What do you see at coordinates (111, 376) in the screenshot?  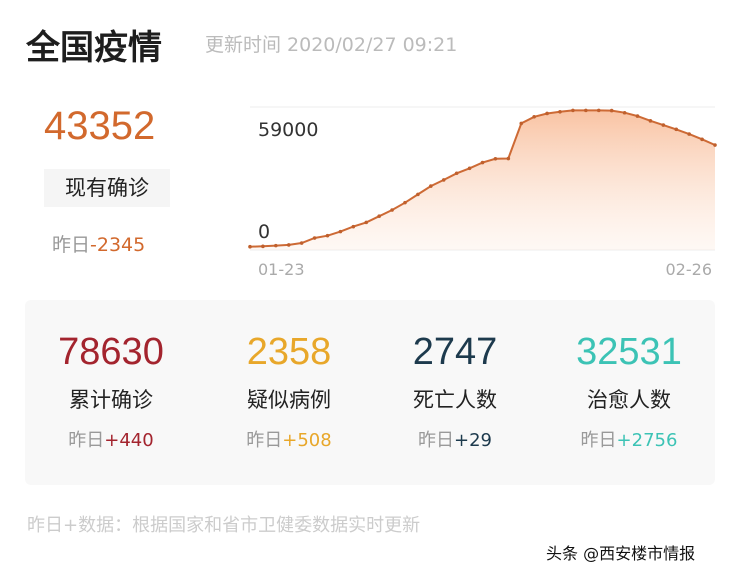 I see `stat-total-confirmed: 78630 累计确诊 昨日+440` at bounding box center [111, 376].